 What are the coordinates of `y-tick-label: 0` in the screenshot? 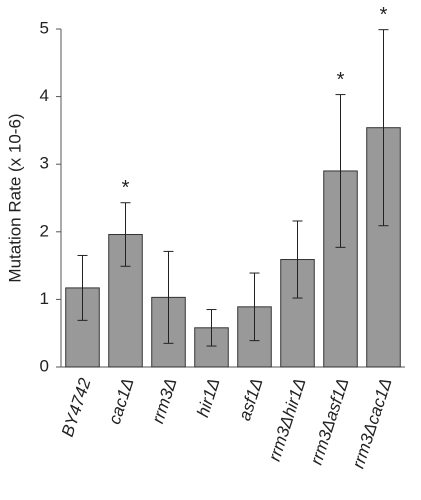 It's located at (44, 365).